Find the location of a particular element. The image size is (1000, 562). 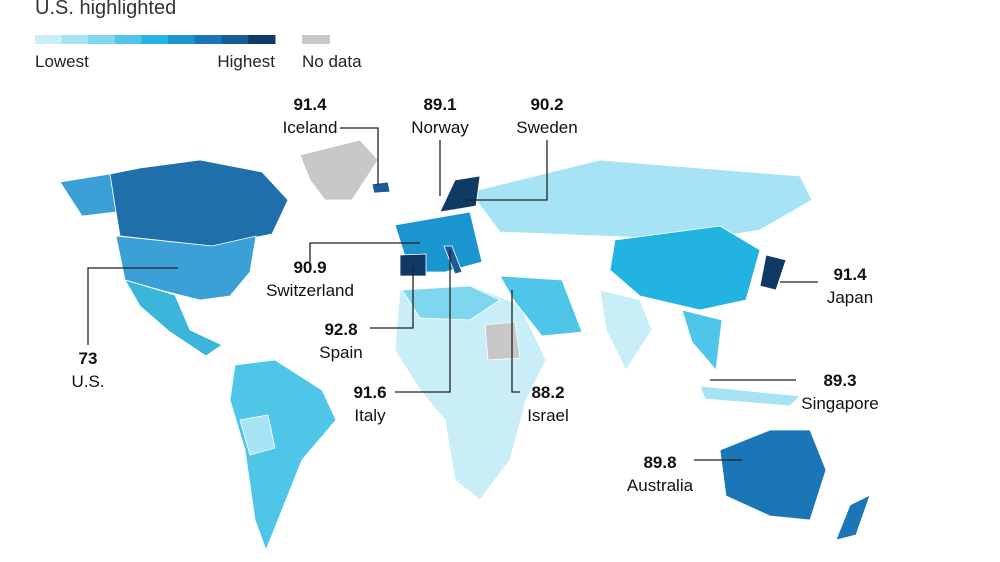

new-zealand is located at coordinates (853, 517).